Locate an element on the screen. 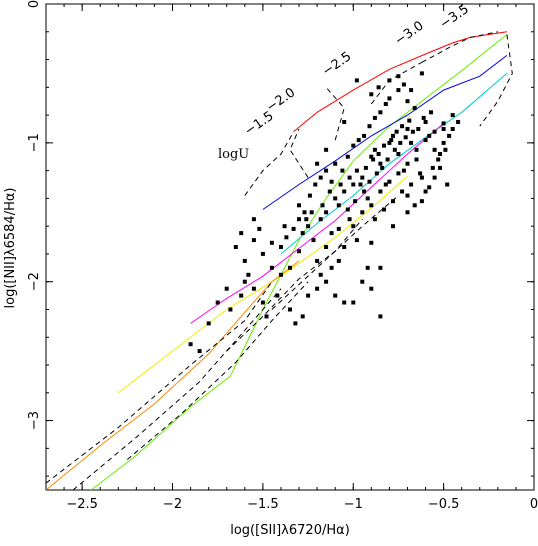 The height and width of the screenshot is (546, 538). logU-value-label: −3.5 is located at coordinates (454, 17).